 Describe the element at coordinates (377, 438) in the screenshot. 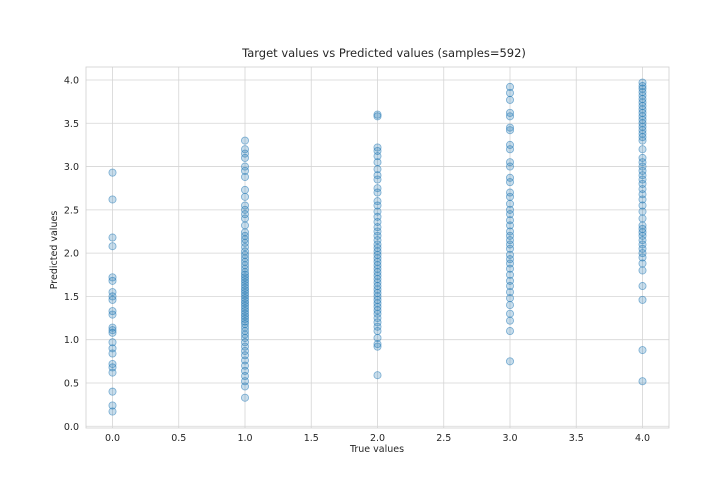

I see `x-tick-label: 2.0` at that location.